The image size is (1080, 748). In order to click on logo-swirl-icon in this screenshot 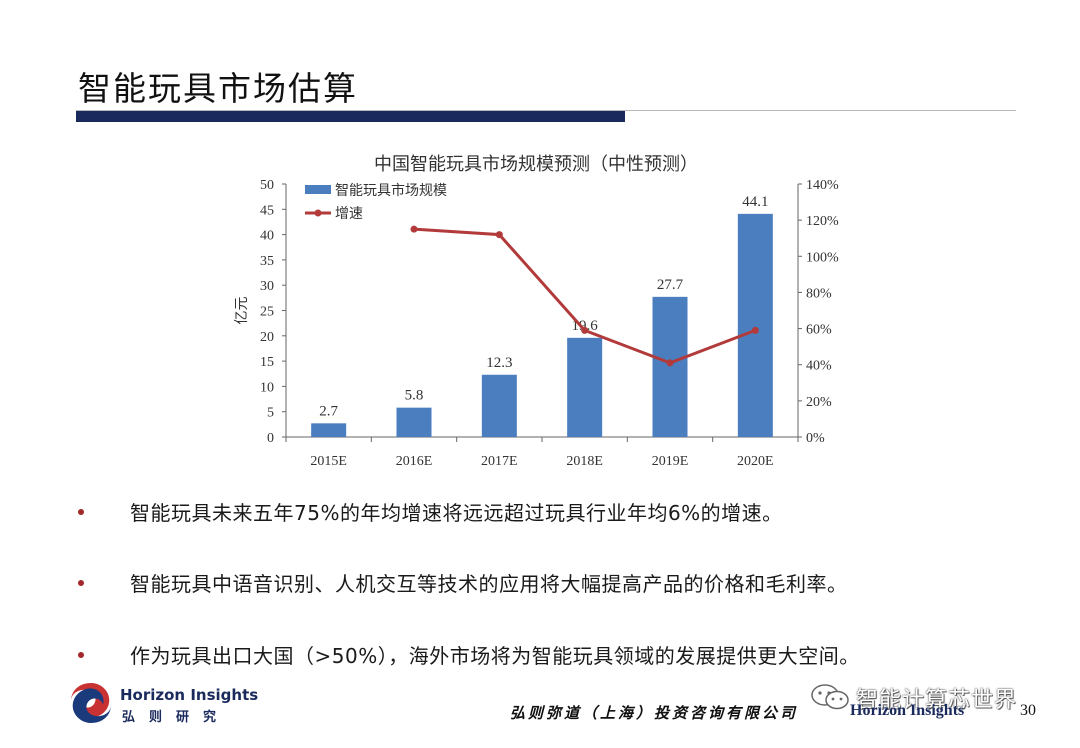, I will do `click(91, 703)`.